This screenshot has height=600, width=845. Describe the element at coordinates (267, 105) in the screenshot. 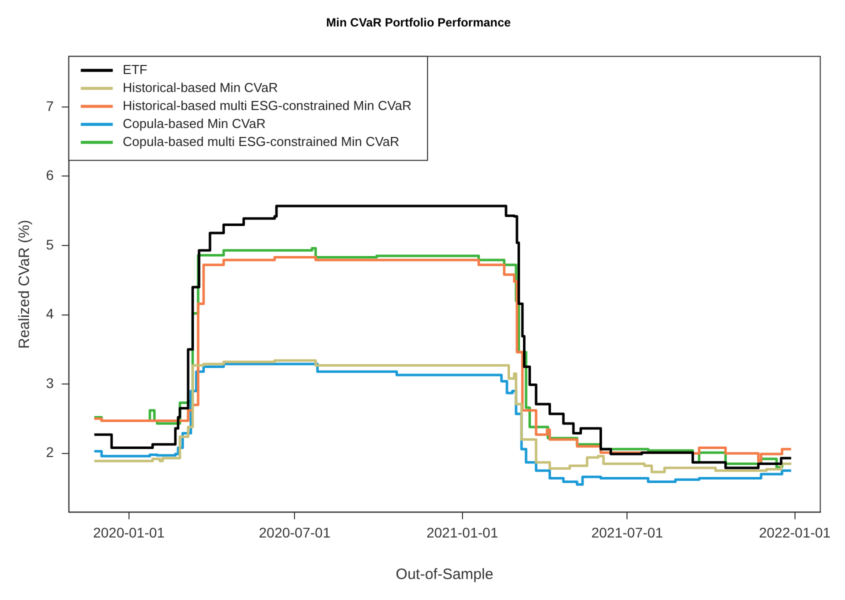

I see `legend-label: Historical-based multi ESG-constrained Min CVaR` at that location.